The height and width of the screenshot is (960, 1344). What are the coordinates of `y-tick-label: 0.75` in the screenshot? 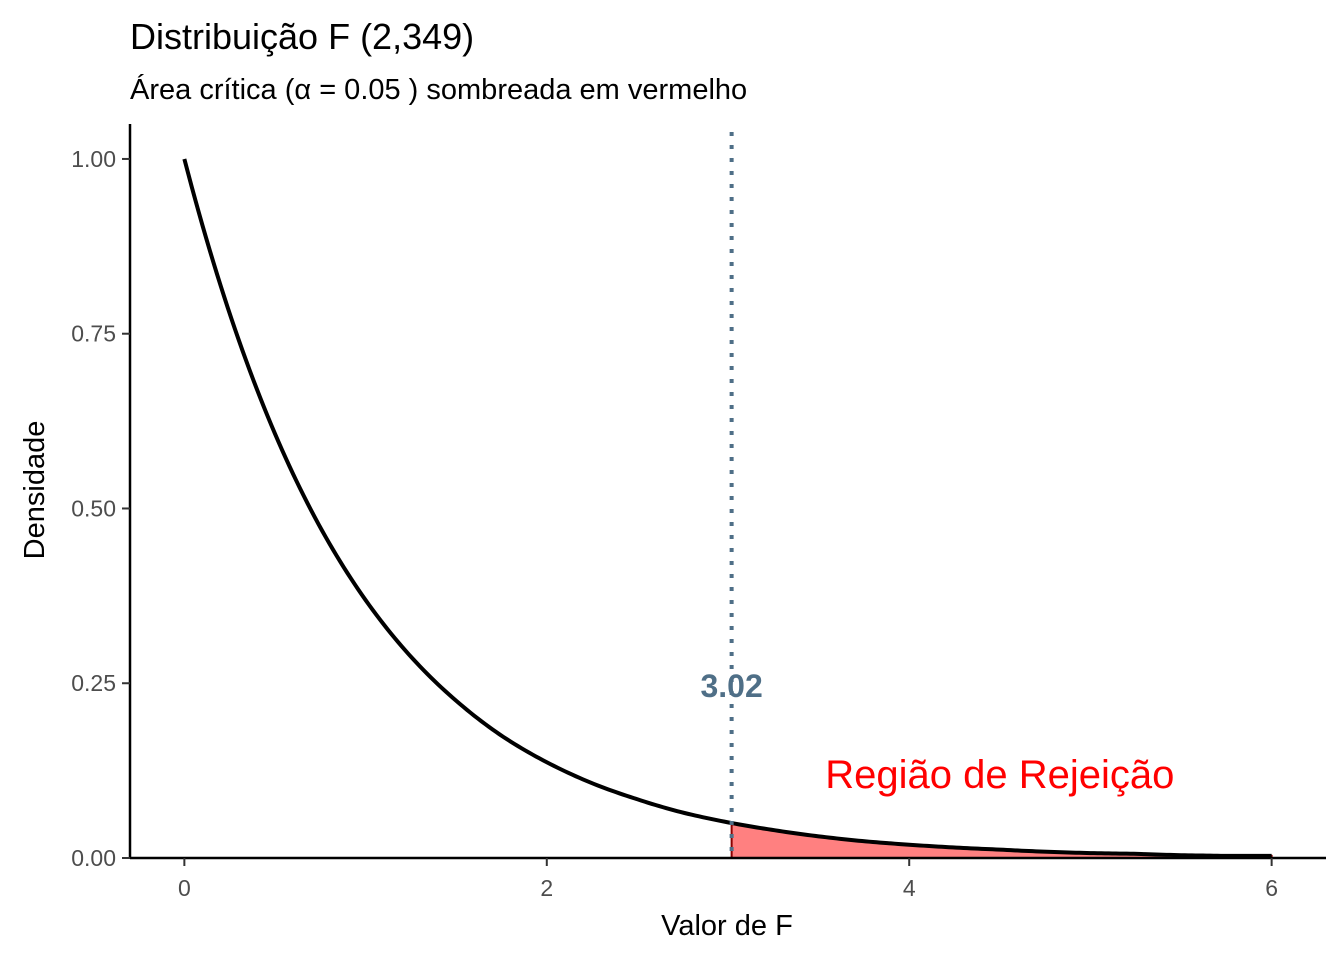 It's located at (93, 334).